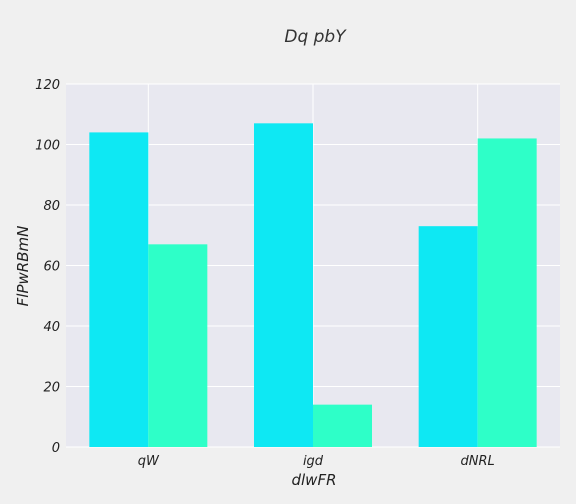 This screenshot has height=504, width=576. I want to click on x-tick-labels: qW igd dNRL, so click(316, 461).